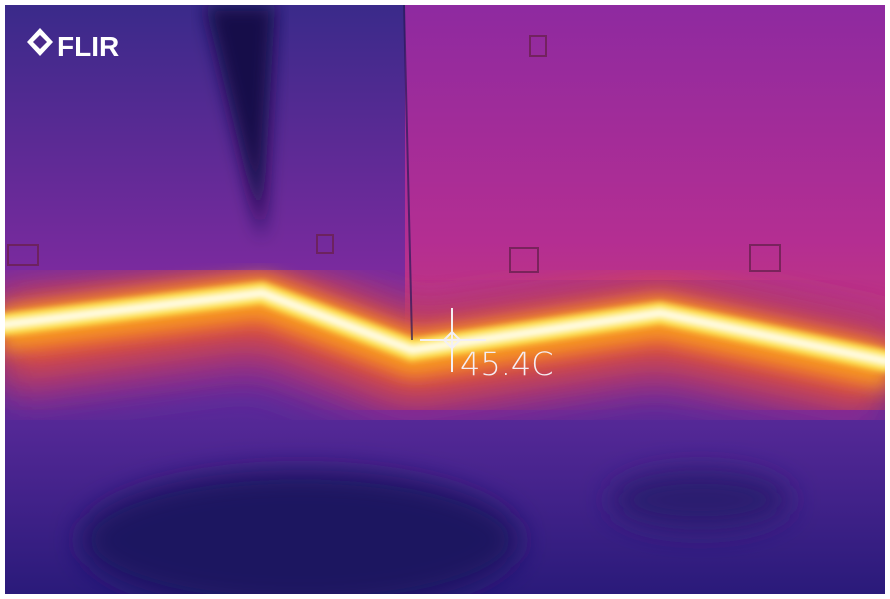 This screenshot has width=890, height=599. Describe the element at coordinates (507, 364) in the screenshot. I see `temperature-reading: 45.4C` at that location.